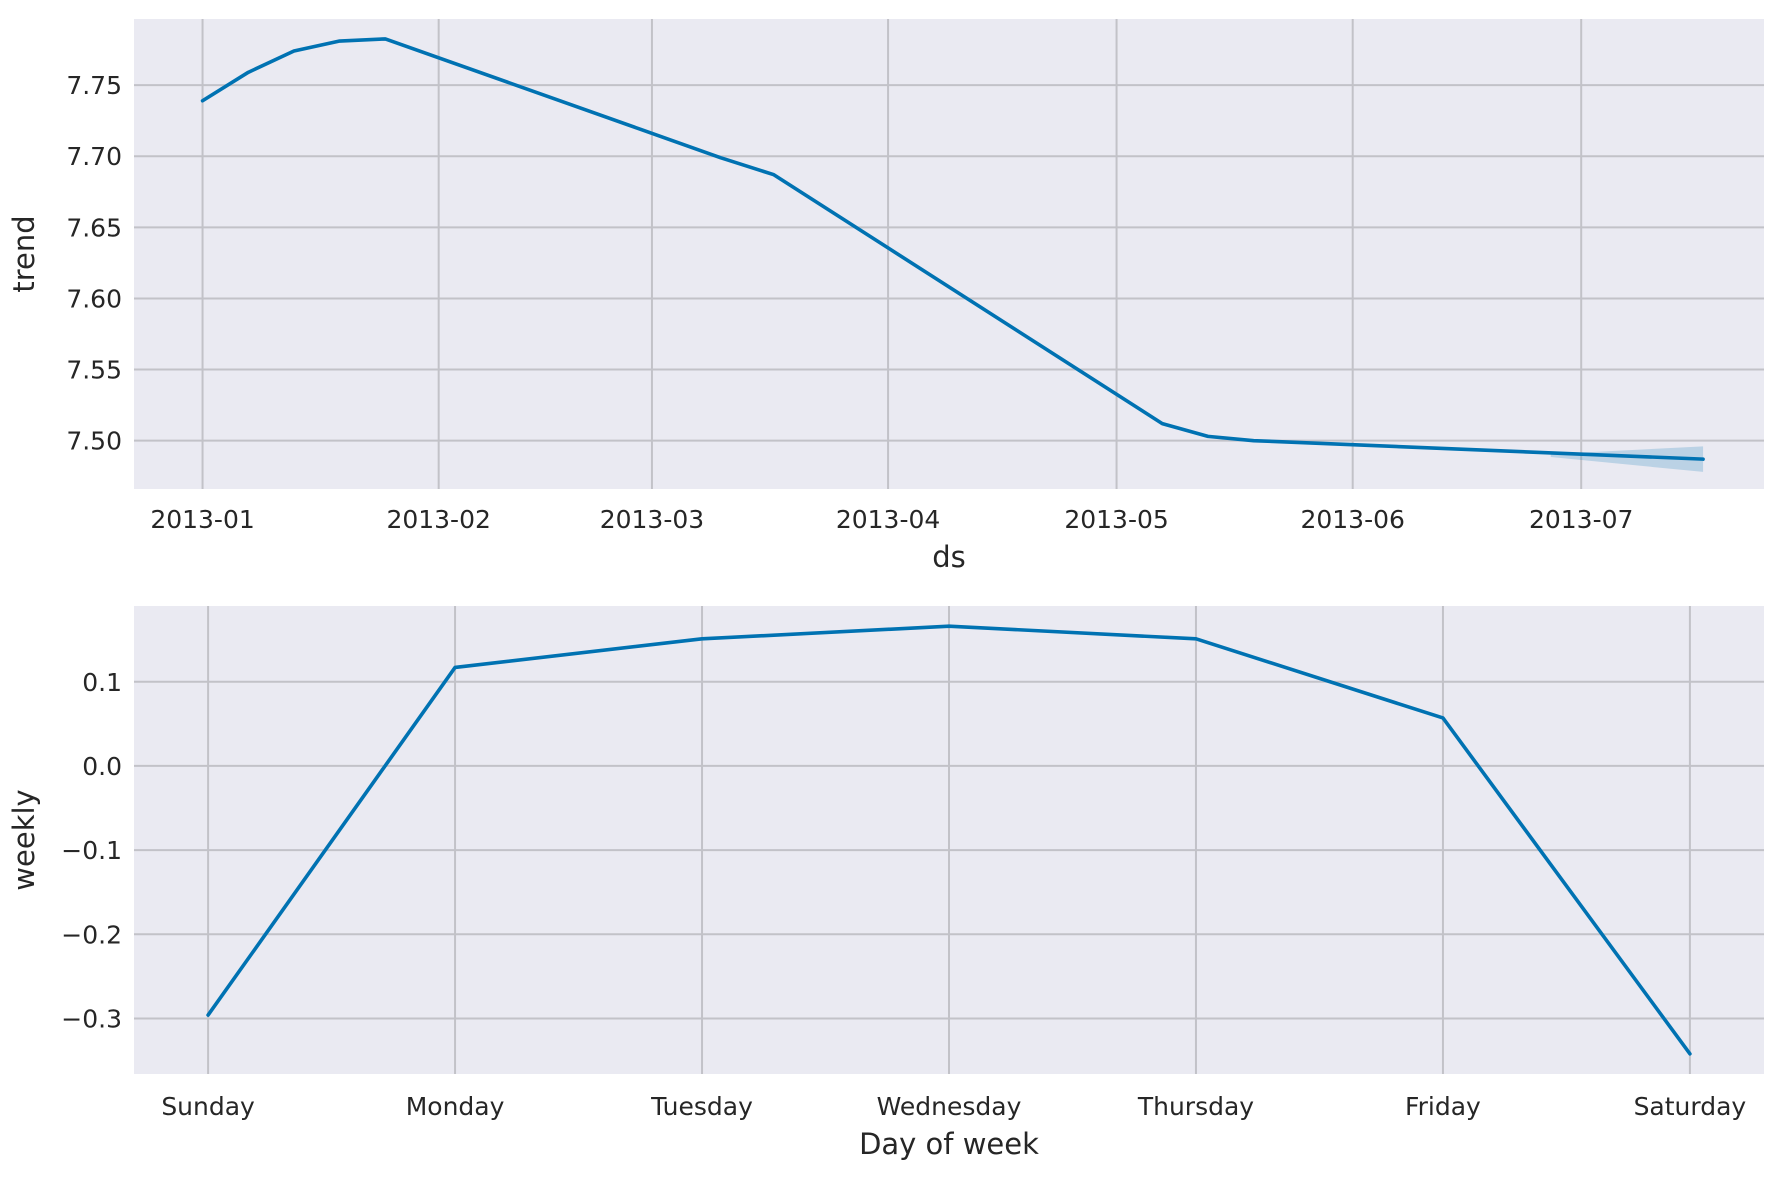 This screenshot has width=1780, height=1179. Describe the element at coordinates (24, 839) in the screenshot. I see `y-axis-label: weekly` at that location.